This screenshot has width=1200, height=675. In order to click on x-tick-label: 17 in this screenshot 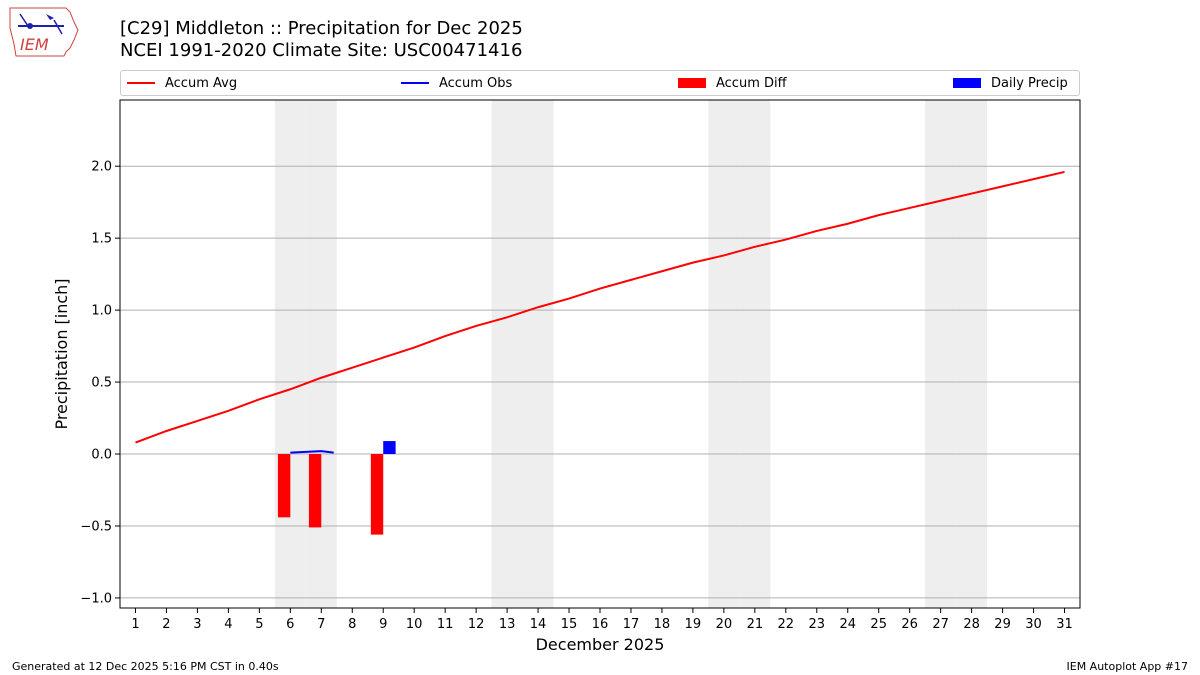, I will do `click(631, 624)`.